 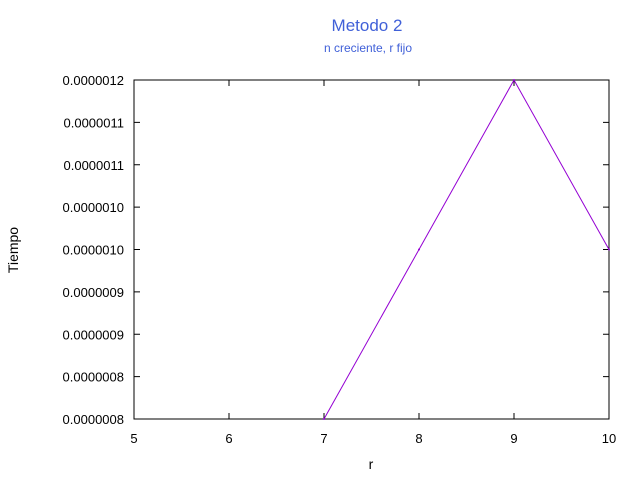 I want to click on x-tick-label: 9, so click(x=513, y=438).